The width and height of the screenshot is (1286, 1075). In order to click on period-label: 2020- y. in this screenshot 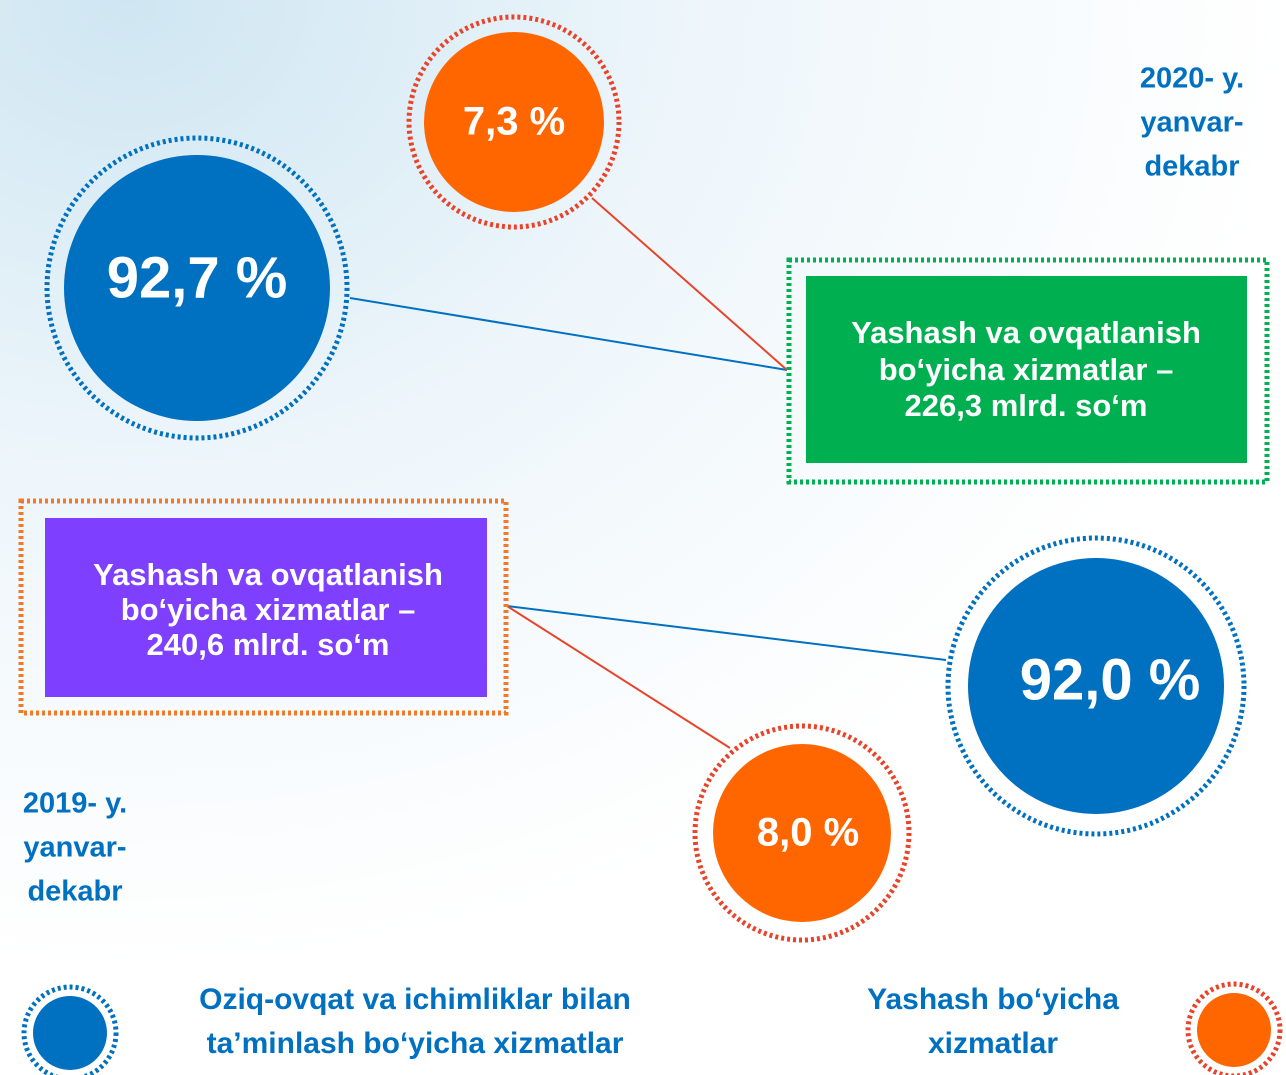, I will do `click(1192, 79)`.